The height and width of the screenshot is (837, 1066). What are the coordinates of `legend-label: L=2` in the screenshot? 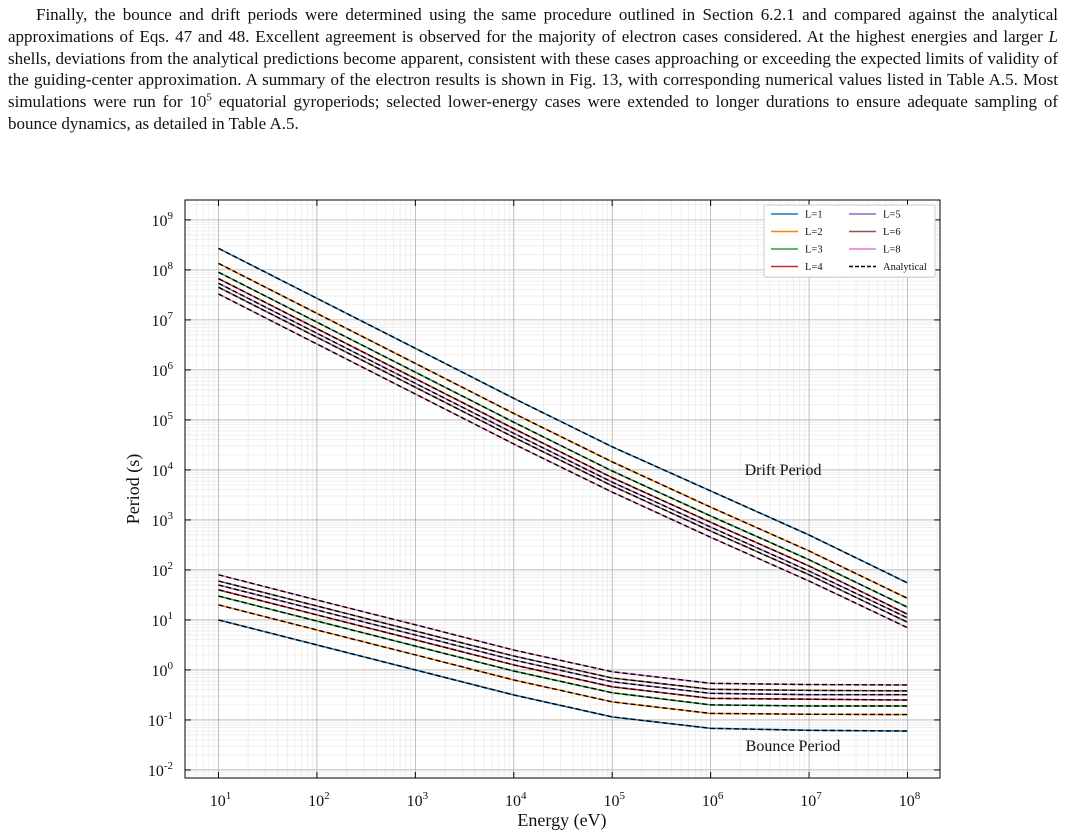 It's located at (814, 232).